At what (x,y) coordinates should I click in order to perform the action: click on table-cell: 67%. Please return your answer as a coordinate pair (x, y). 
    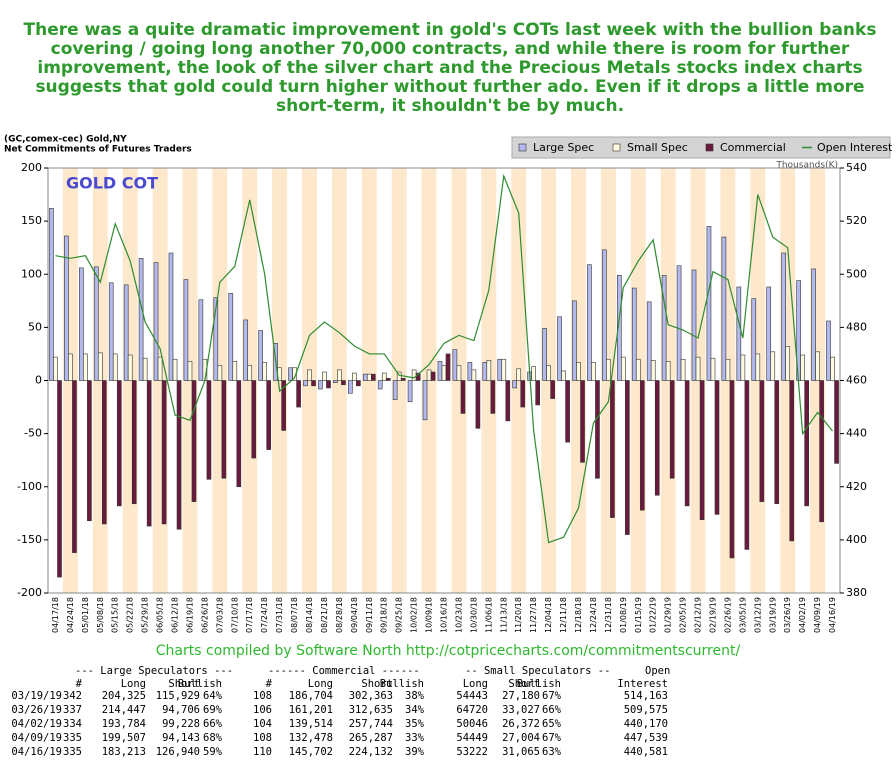
    Looking at the image, I should click on (552, 738).